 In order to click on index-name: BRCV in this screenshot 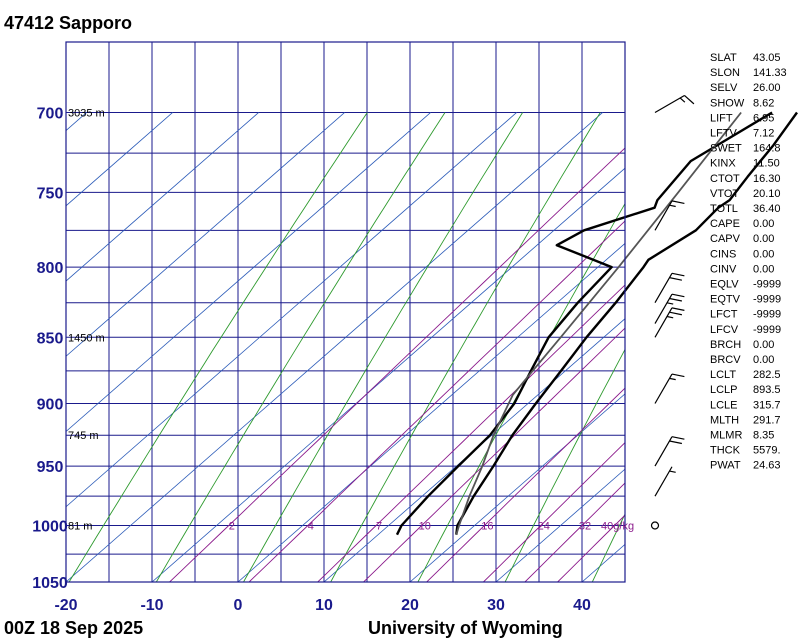, I will do `click(725, 360)`.